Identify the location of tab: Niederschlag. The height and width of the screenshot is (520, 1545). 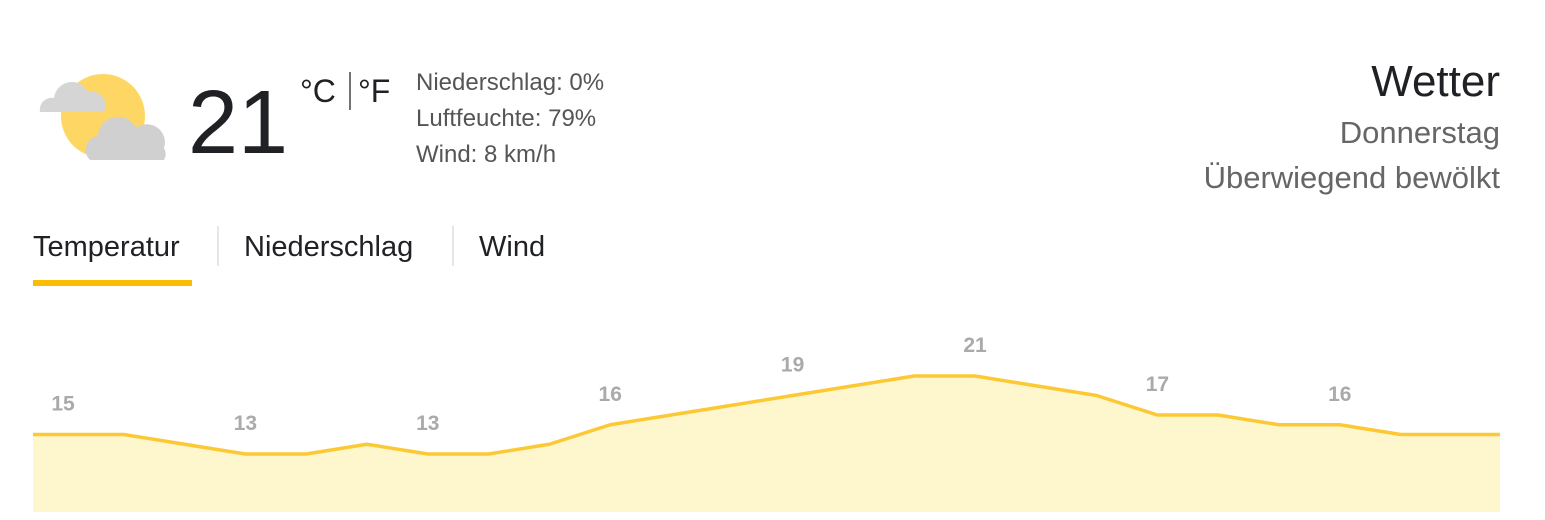
(328, 247).